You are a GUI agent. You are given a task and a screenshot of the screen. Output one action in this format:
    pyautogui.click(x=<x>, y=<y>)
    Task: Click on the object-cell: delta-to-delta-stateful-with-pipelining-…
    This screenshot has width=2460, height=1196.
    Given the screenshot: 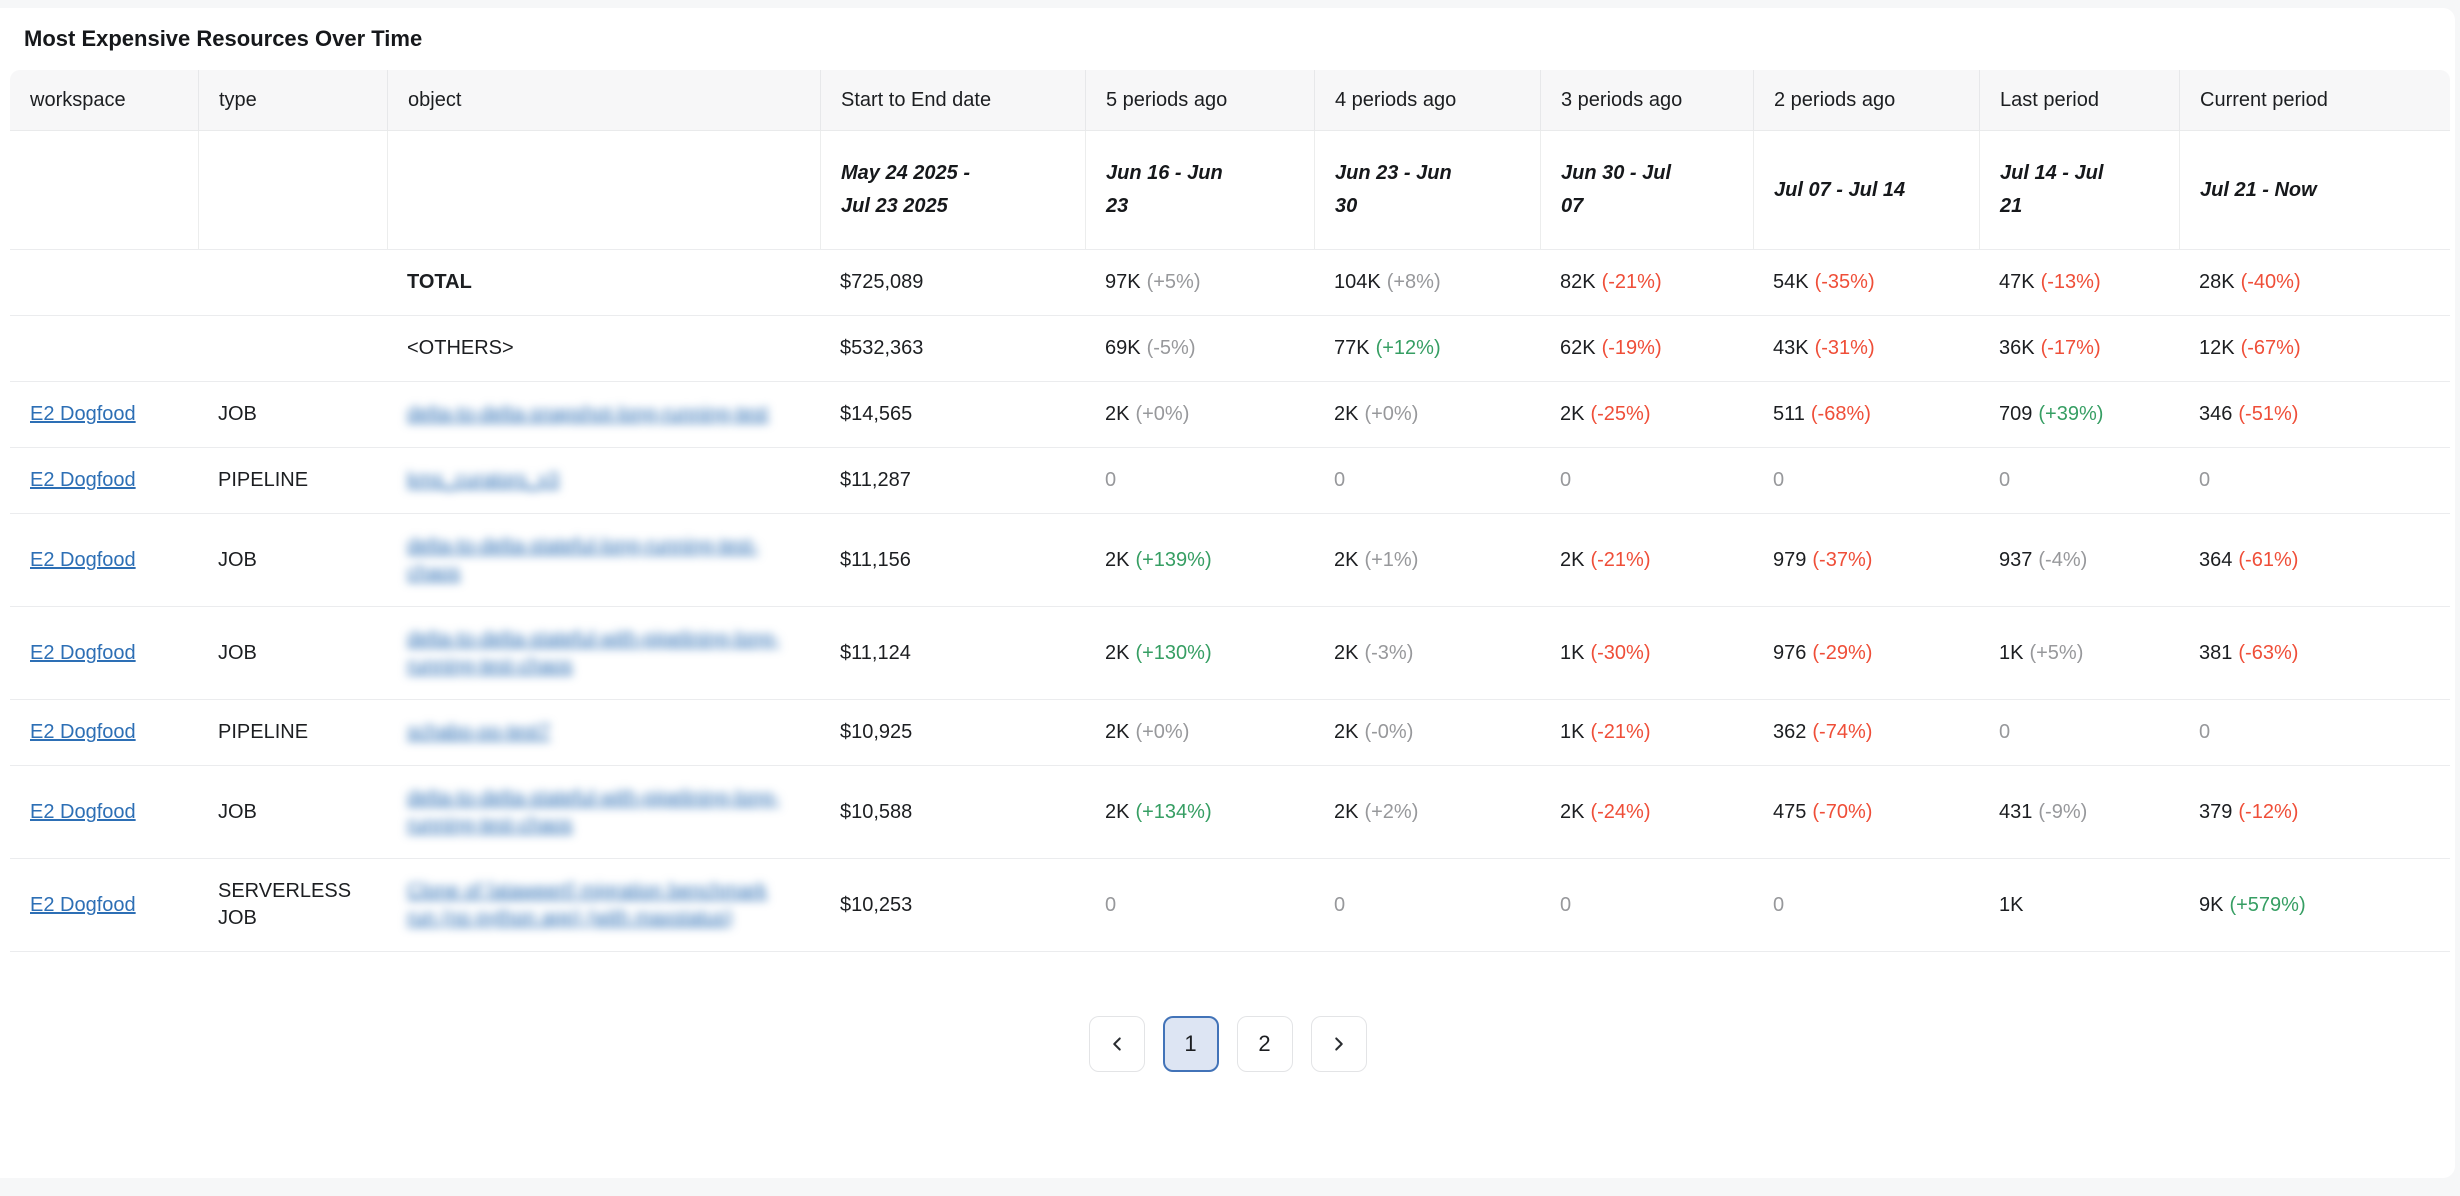 What is the action you would take?
    pyautogui.click(x=603, y=812)
    